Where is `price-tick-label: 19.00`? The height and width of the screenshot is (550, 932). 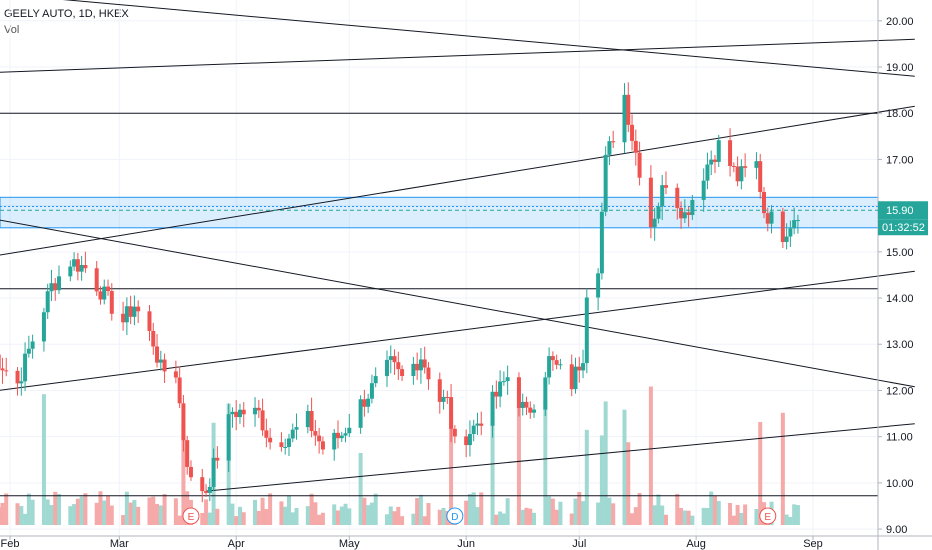
price-tick-label: 19.00 is located at coordinates (900, 68).